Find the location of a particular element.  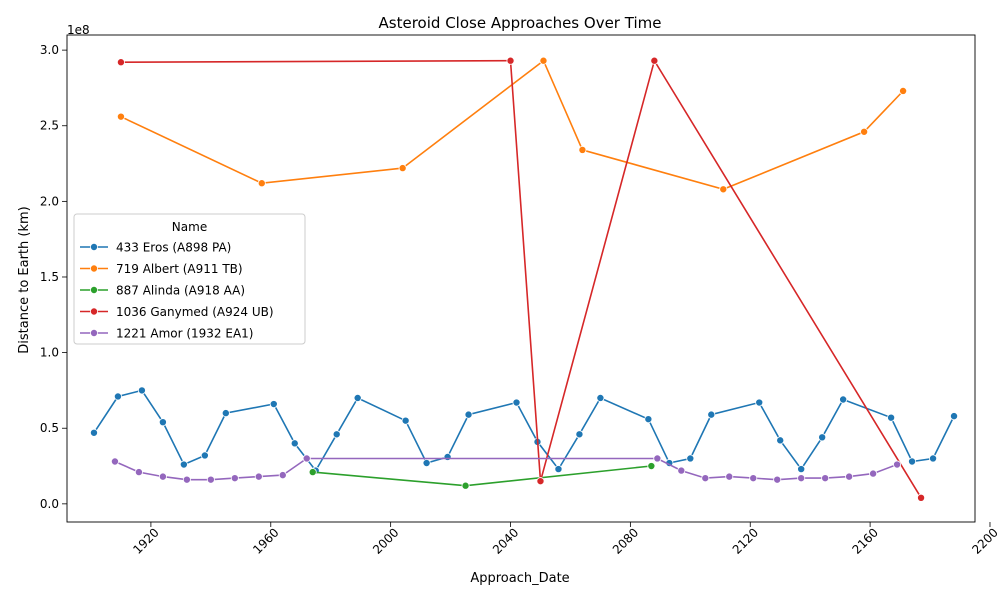

chart-title: Asteroid Close Approaches Over Time is located at coordinates (520, 23).